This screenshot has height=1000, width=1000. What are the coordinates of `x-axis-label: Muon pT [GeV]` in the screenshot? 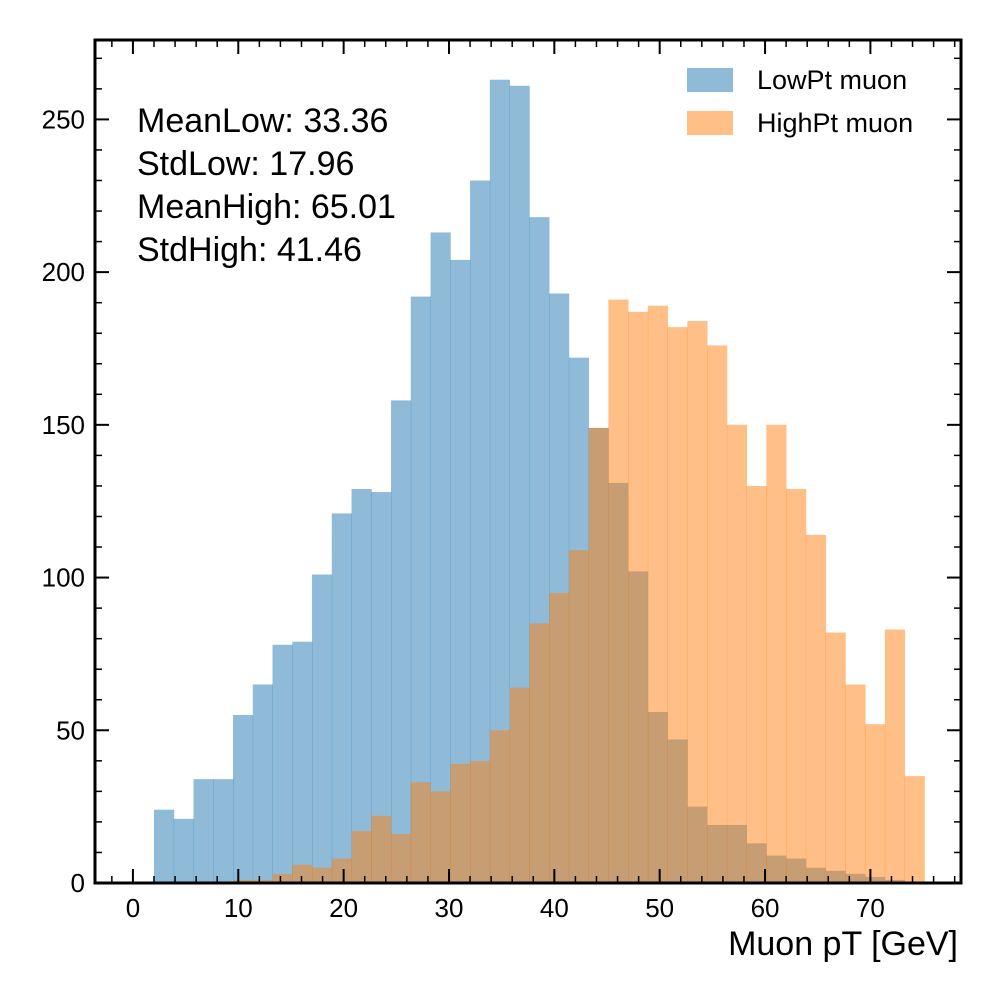 It's located at (843, 944).